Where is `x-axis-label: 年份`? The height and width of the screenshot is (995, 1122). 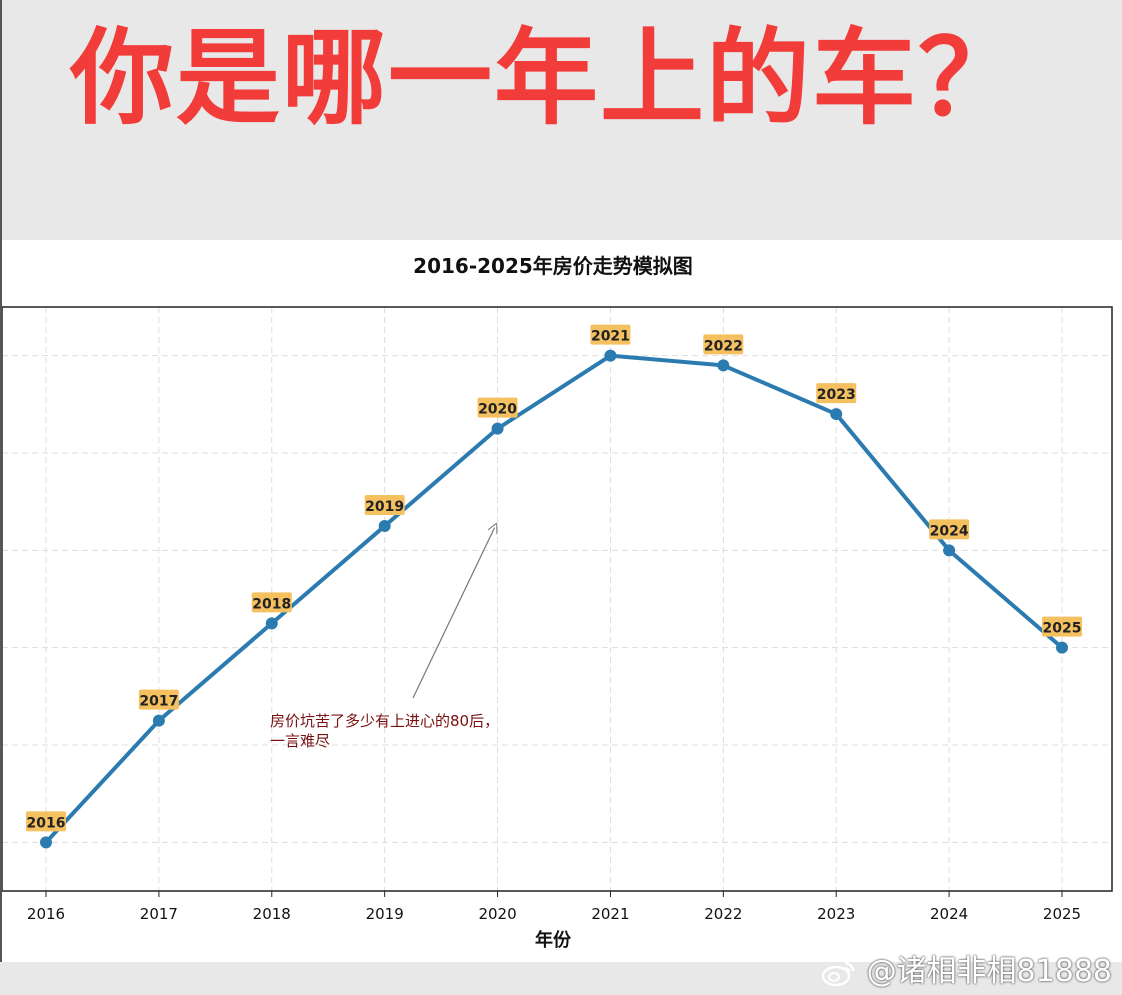 x-axis-label: 年份 is located at coordinates (553, 940).